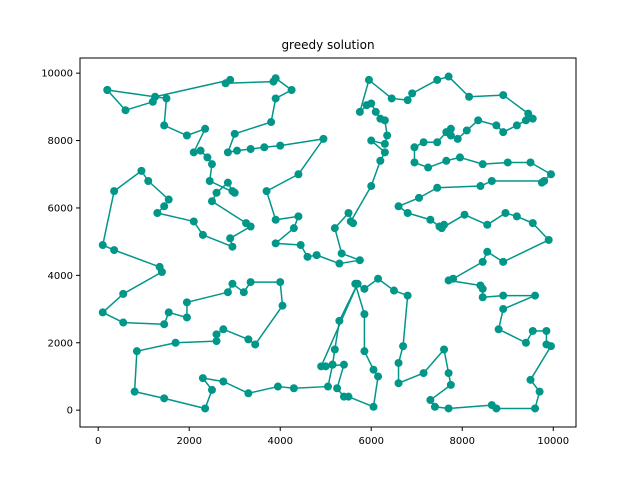 Image resolution: width=640 pixels, height=480 pixels. I want to click on x-tick-label: 0, so click(98, 441).